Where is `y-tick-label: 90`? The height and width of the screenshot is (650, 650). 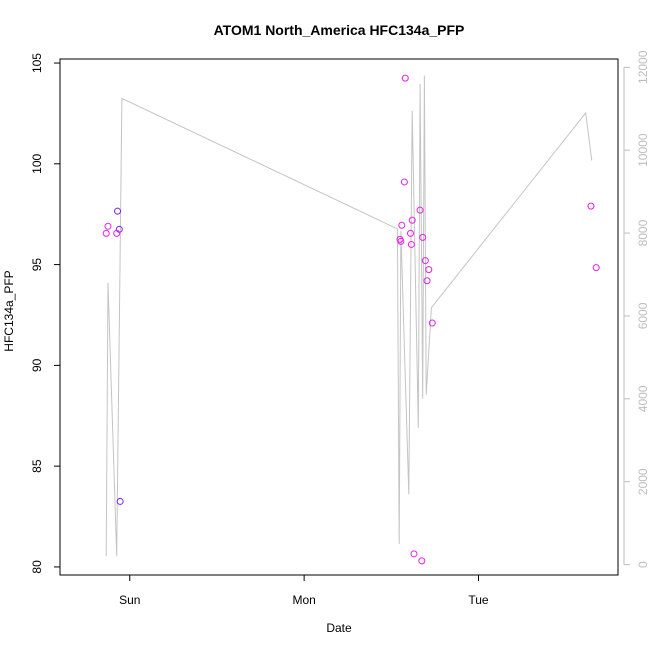
y-tick-label: 90 is located at coordinates (37, 365).